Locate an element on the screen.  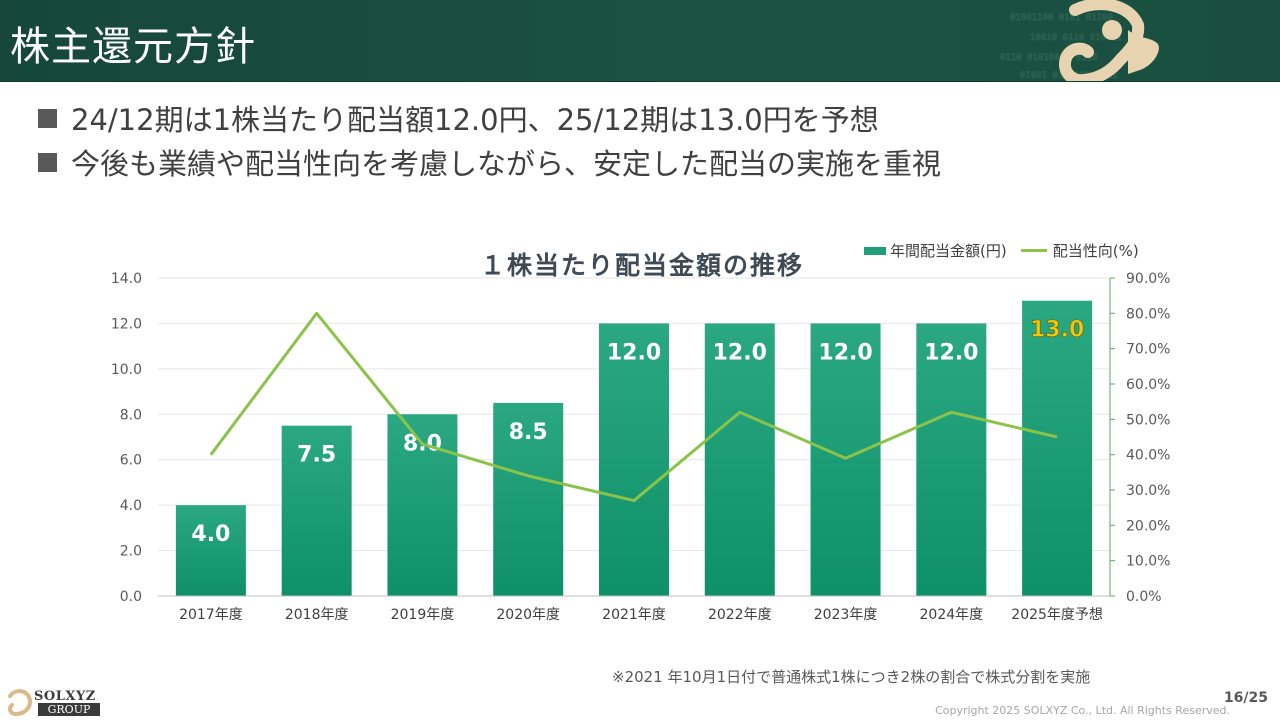
y-right-tick-label: 20.0% is located at coordinates (1148, 526).